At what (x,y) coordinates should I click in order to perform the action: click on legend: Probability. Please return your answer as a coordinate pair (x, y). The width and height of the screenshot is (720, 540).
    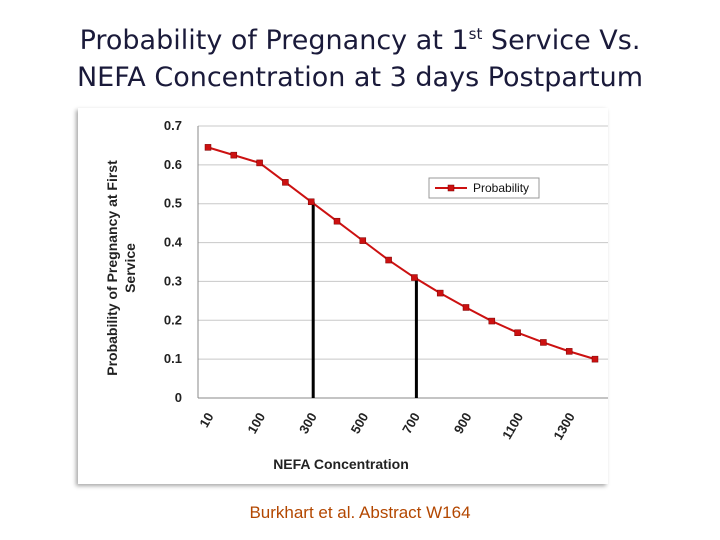
    Looking at the image, I should click on (484, 188).